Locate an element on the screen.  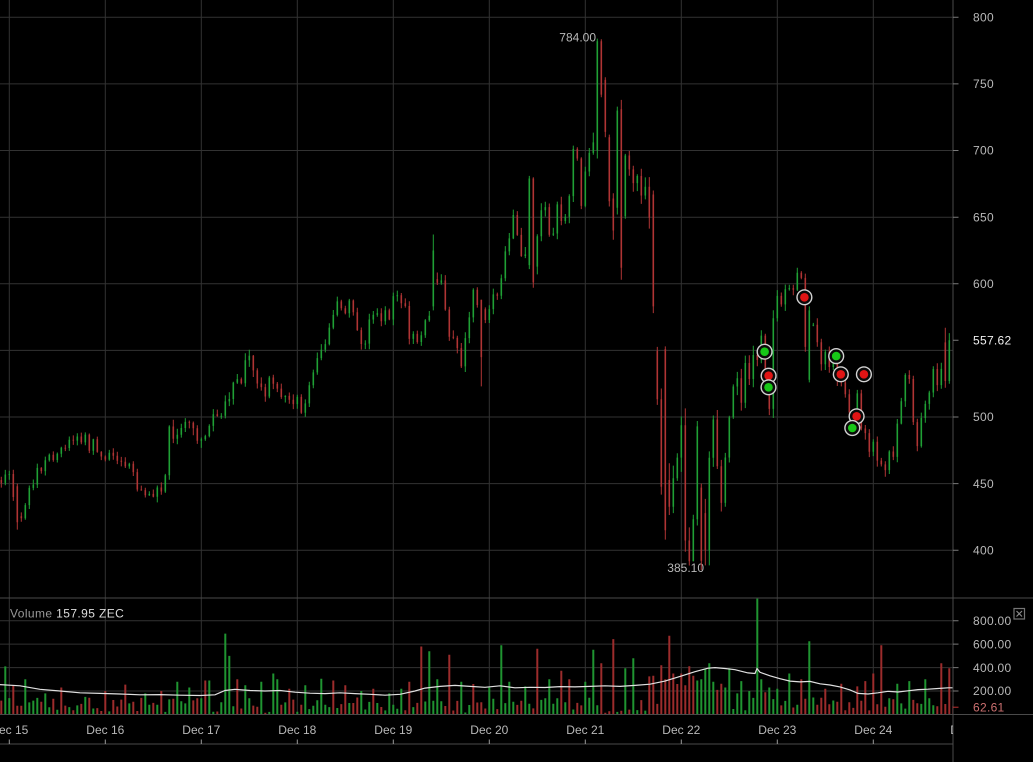
svg-text: 600 is located at coordinates (983, 284).